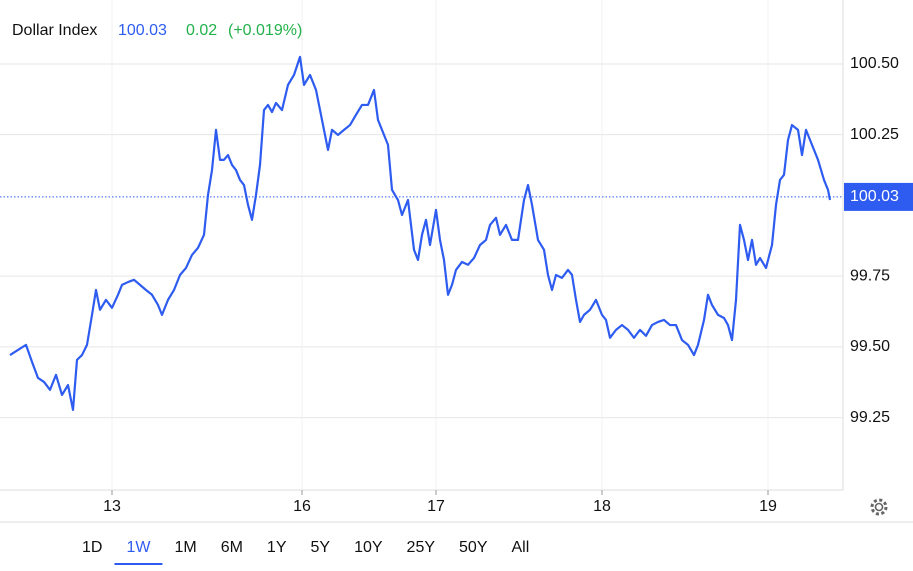 The height and width of the screenshot is (571, 913). I want to click on y-tick-label: 99.25, so click(870, 417).